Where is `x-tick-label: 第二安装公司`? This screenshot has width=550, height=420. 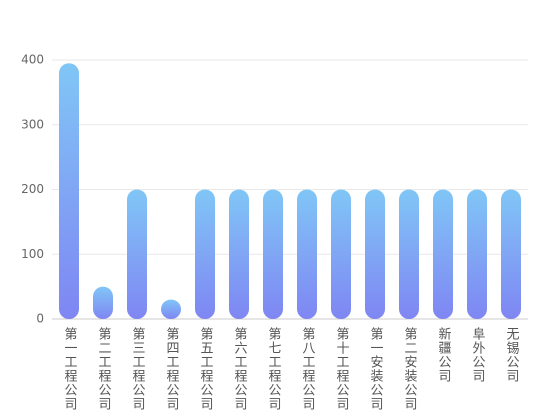
x-tick-label: 第二安装公司 is located at coordinates (410, 369).